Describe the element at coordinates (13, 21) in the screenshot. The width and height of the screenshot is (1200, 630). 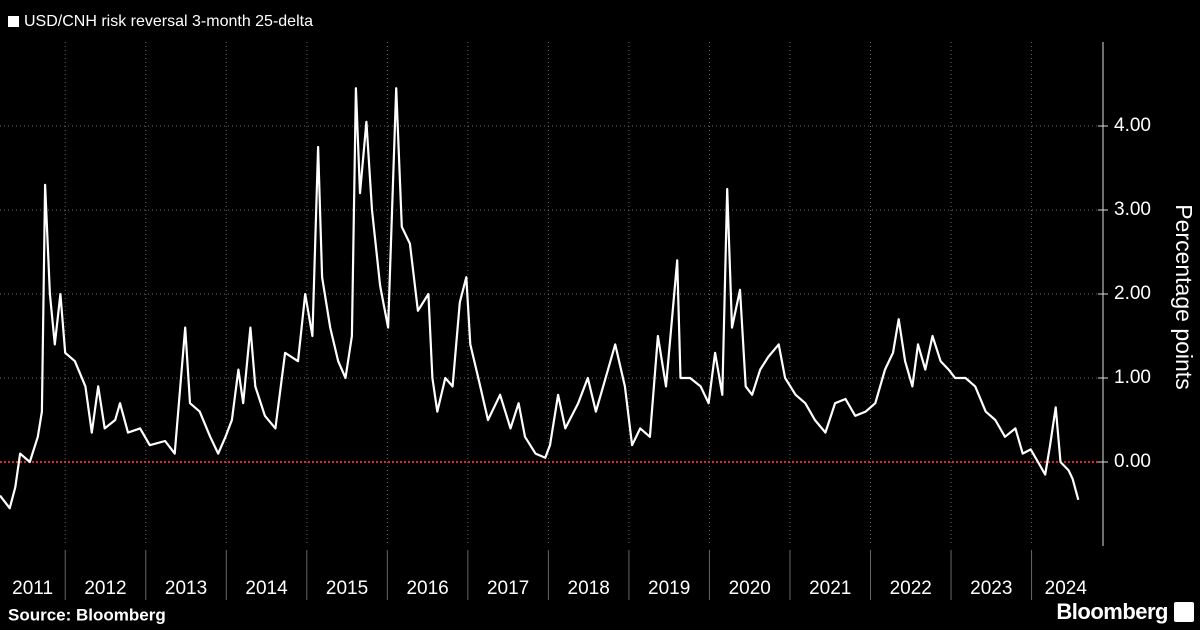
I see `legend-swatch` at that location.